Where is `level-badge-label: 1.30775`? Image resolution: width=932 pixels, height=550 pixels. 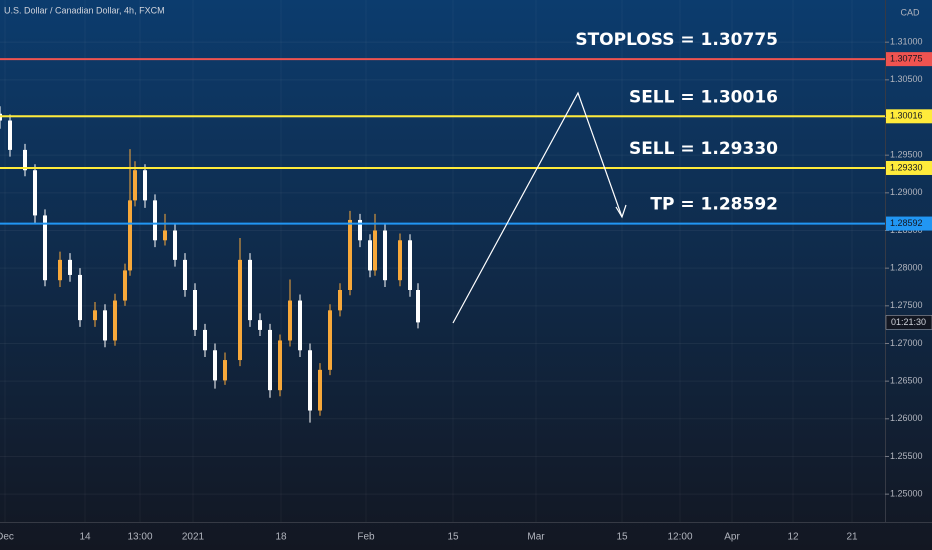 level-badge-label: 1.30775 is located at coordinates (906, 59).